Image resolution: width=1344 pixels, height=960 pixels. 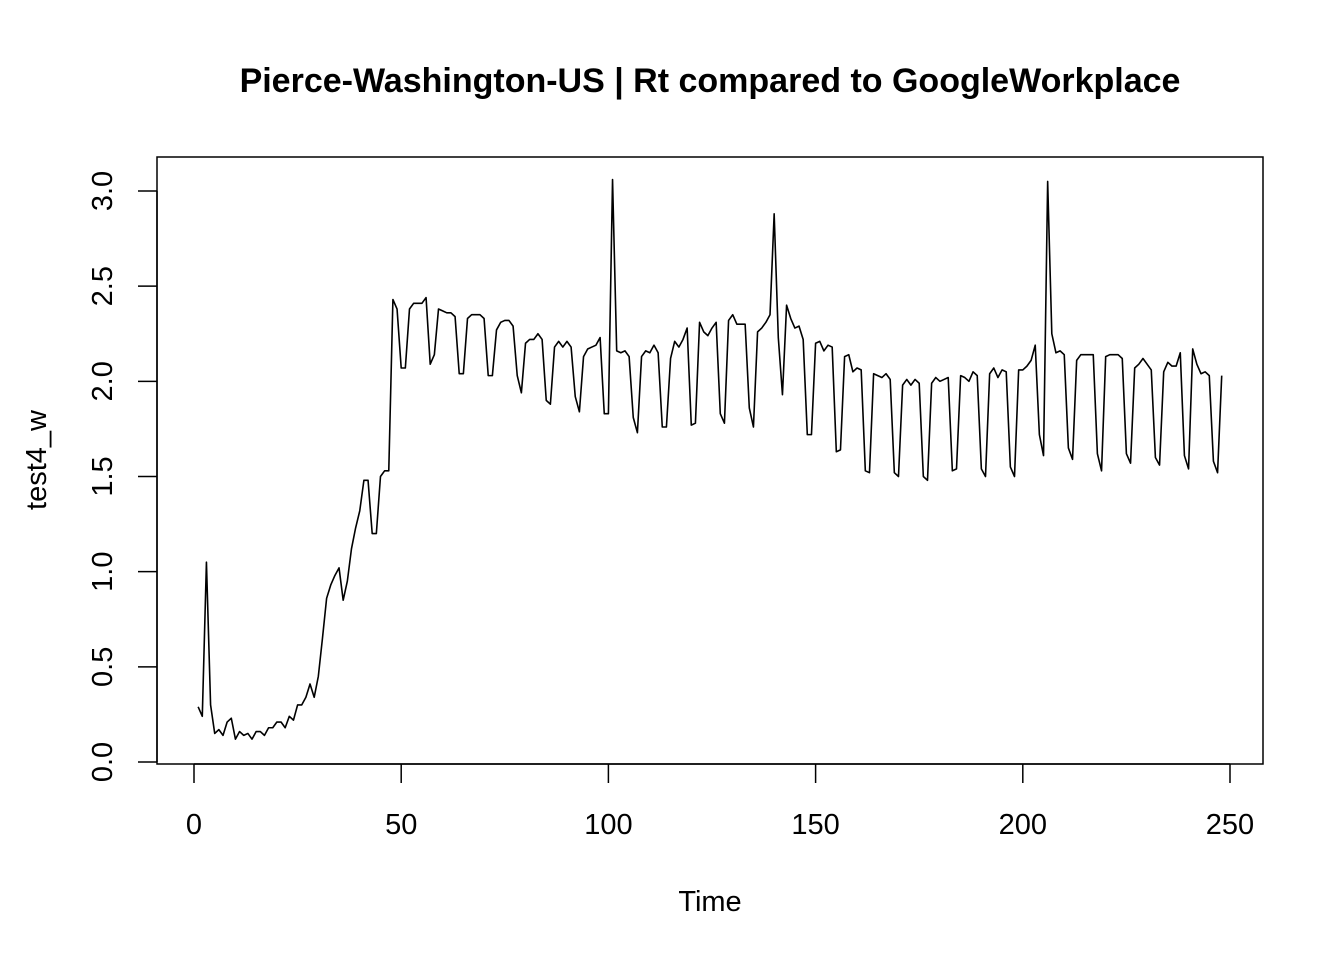 What do you see at coordinates (103, 572) in the screenshot?
I see `y-tick-label: 1.0` at bounding box center [103, 572].